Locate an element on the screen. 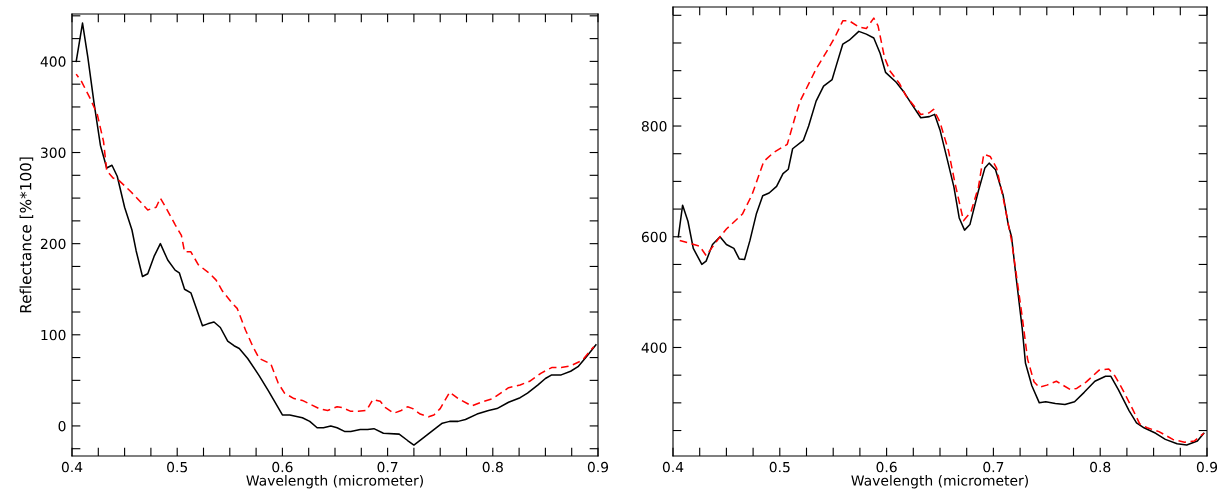  y-tick-label: 200 is located at coordinates (53, 244).